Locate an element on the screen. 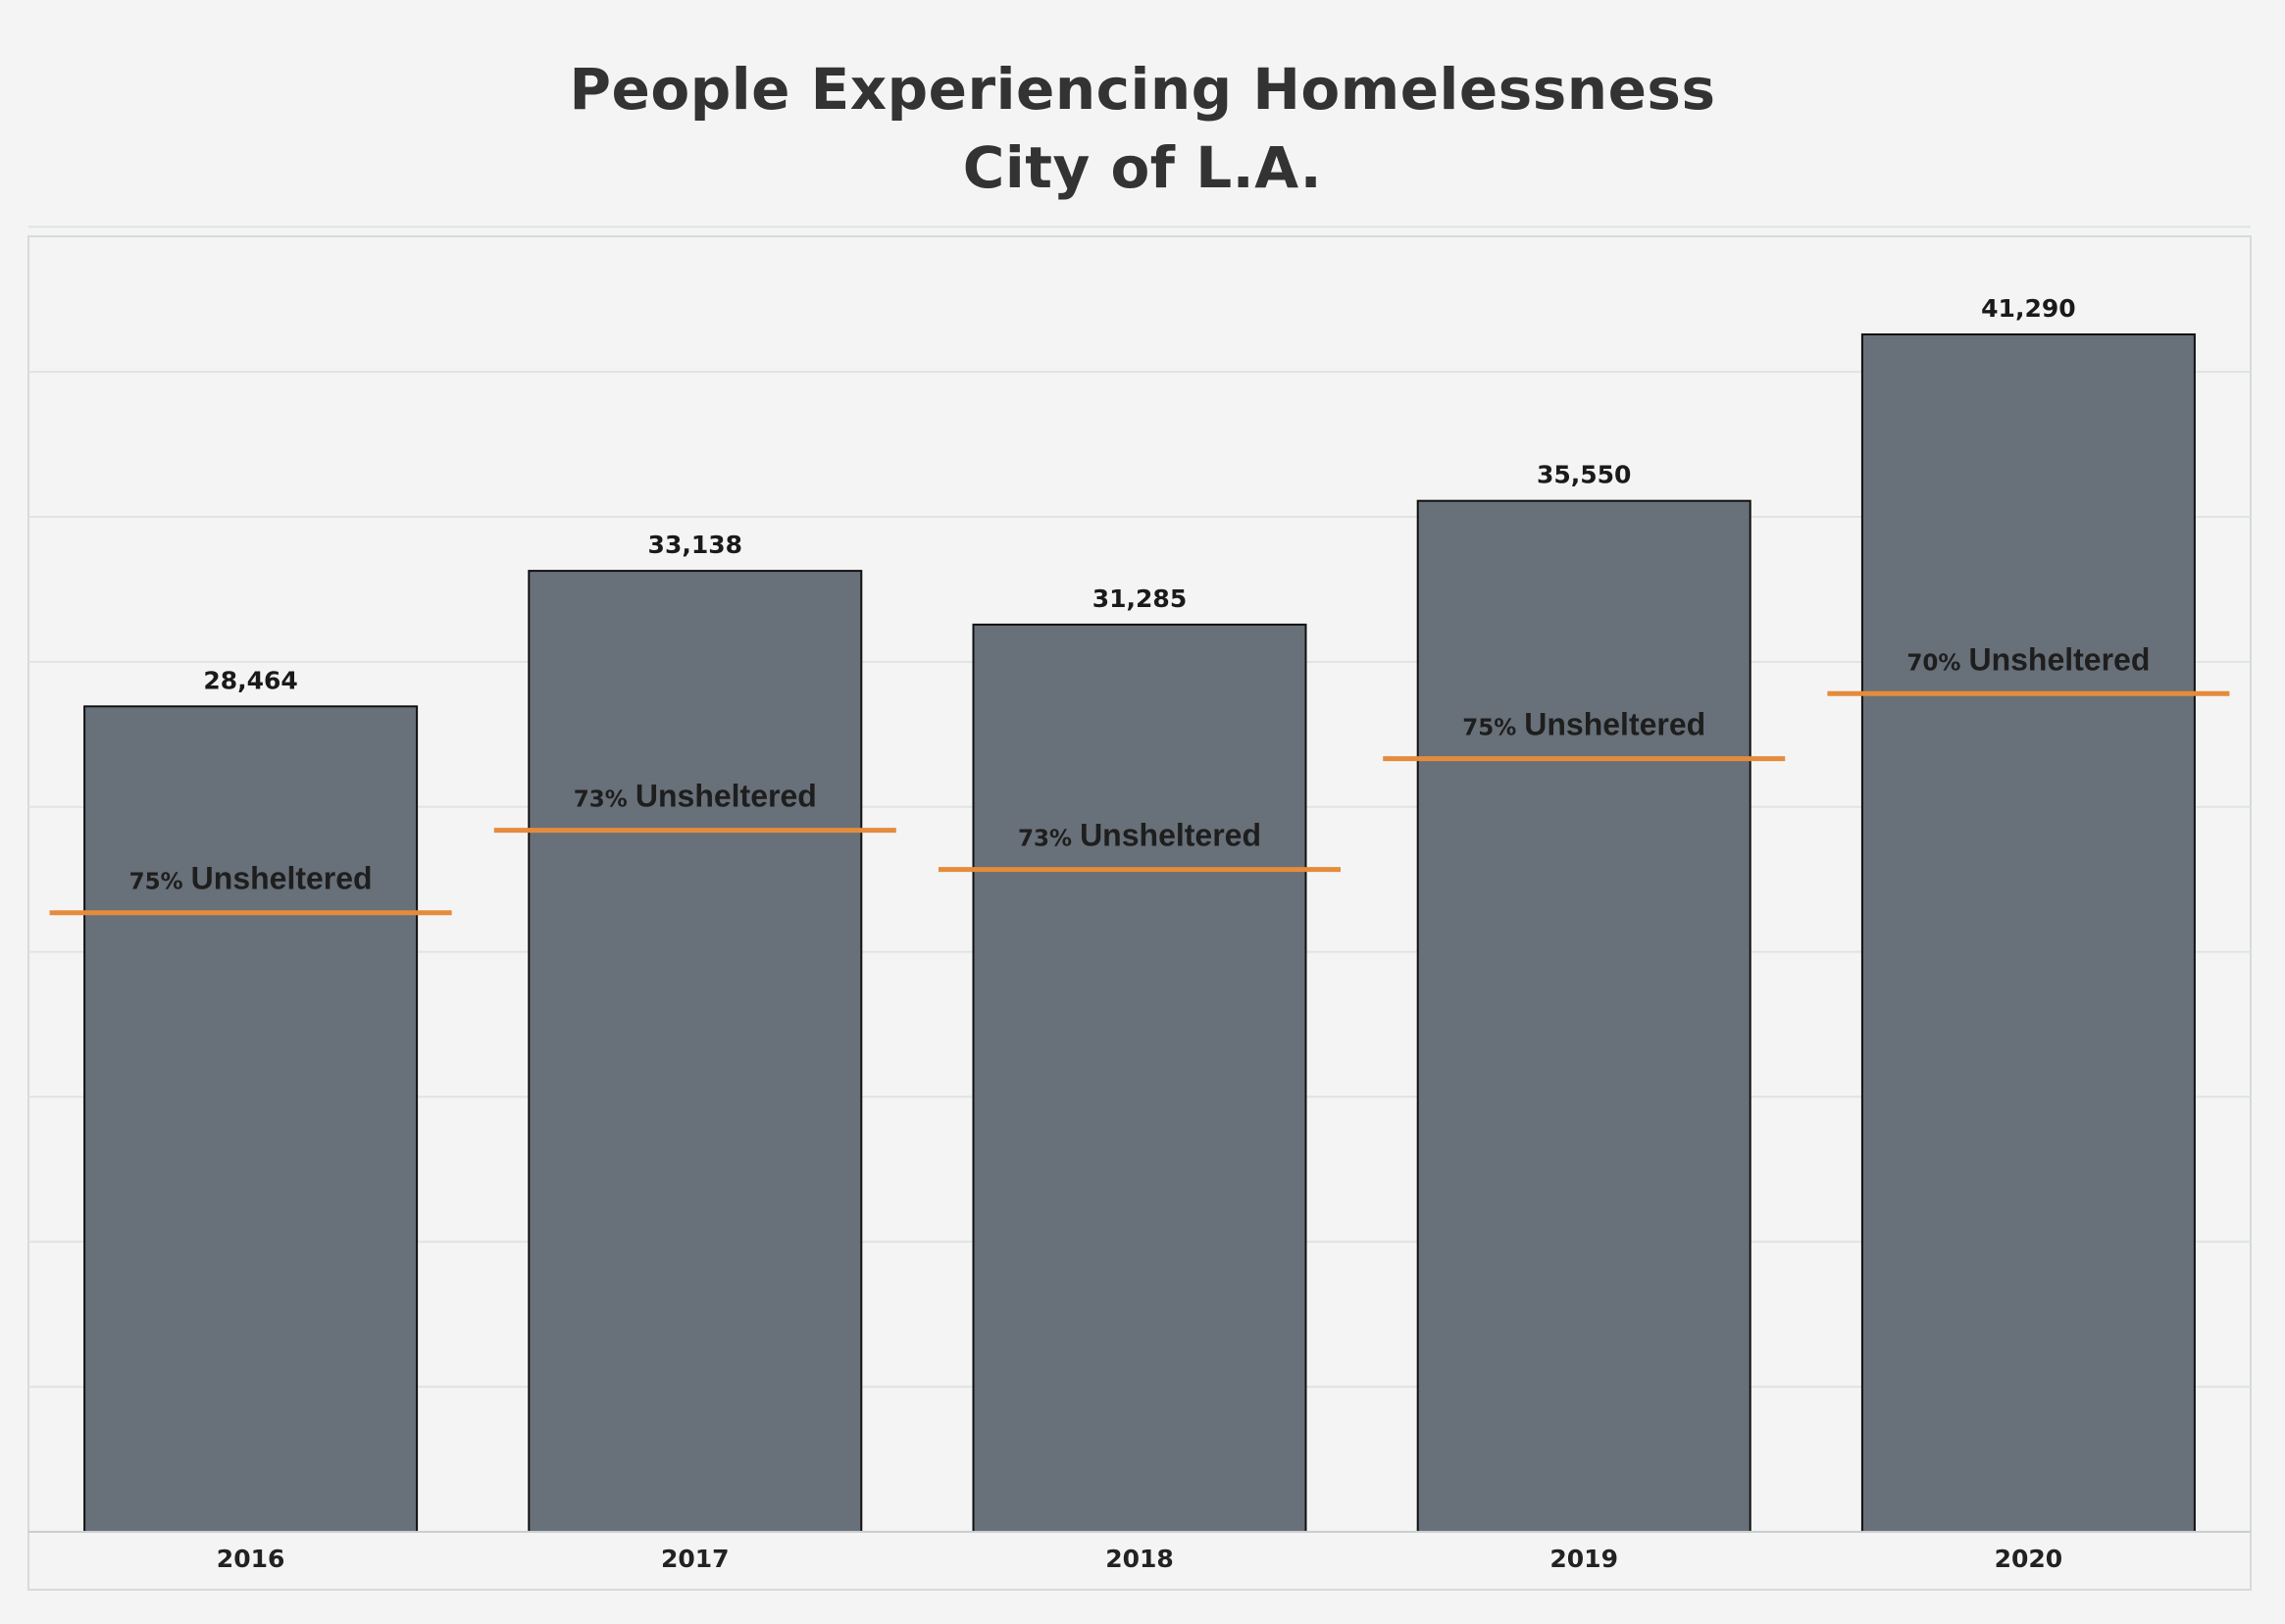  bar-value-label: 31,285 is located at coordinates (1139, 598).